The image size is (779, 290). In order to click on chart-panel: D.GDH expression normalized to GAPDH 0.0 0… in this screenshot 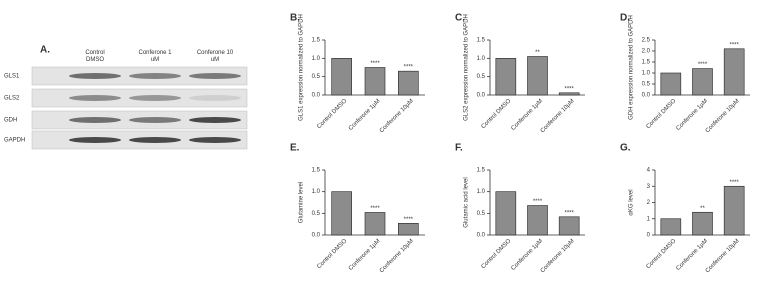, I will do `click(685, 73)`.